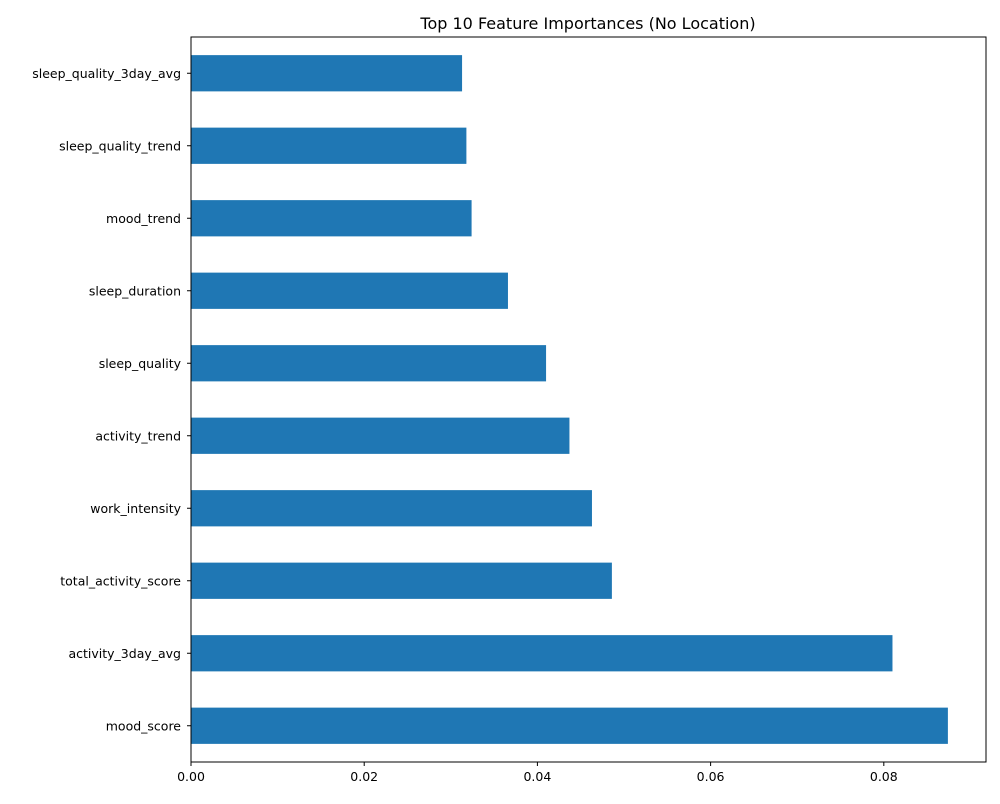 The image size is (1000, 804). Describe the element at coordinates (537, 776) in the screenshot. I see `x-tick-label: 0.04` at that location.